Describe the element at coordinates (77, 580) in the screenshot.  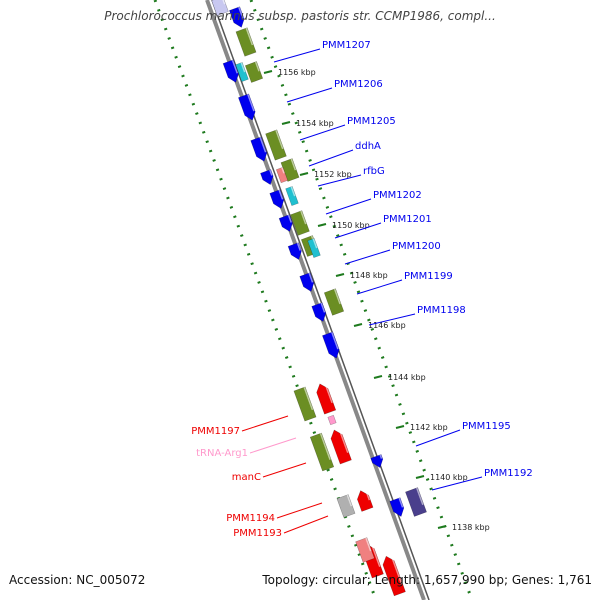
I see `accession-text: Accession: NC_005072` at that location.